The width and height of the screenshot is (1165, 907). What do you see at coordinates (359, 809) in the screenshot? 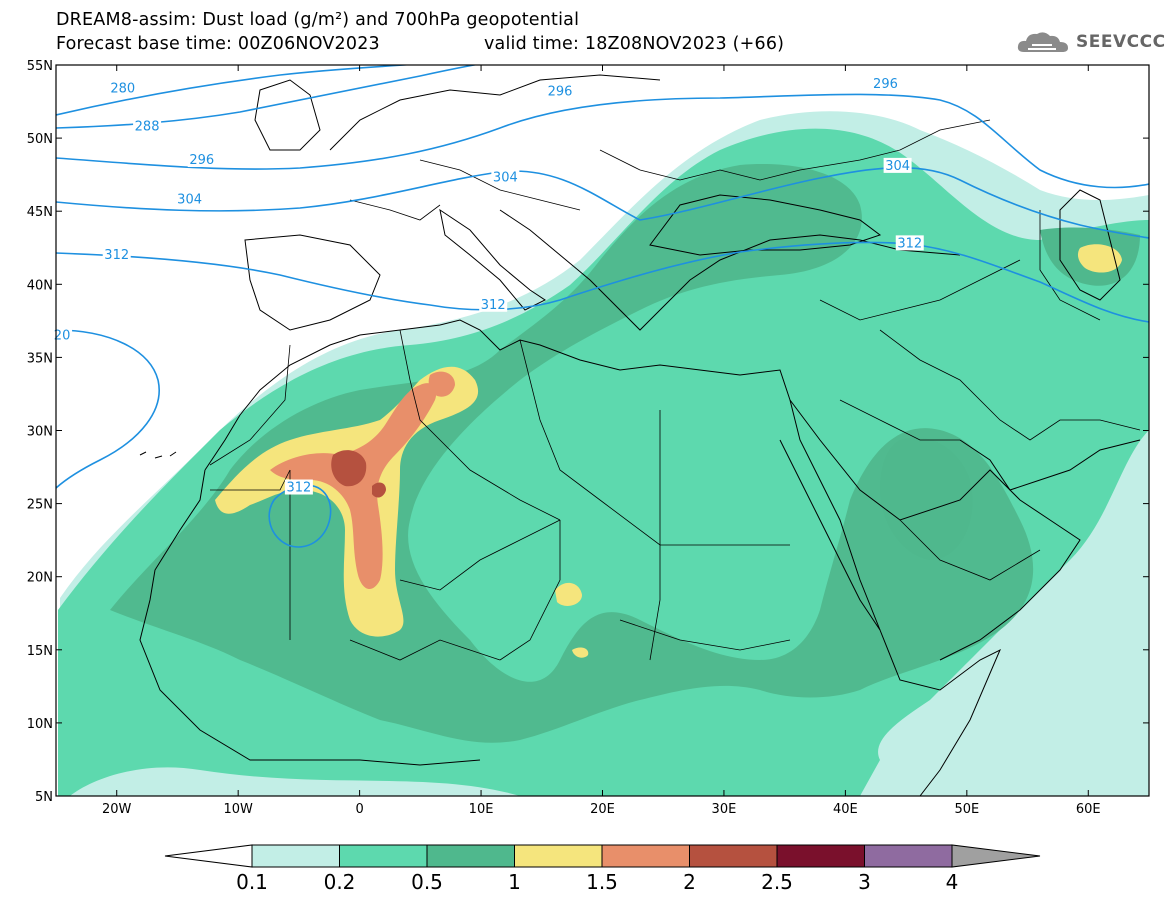
I see `lon-tick-label: 0` at bounding box center [359, 809].